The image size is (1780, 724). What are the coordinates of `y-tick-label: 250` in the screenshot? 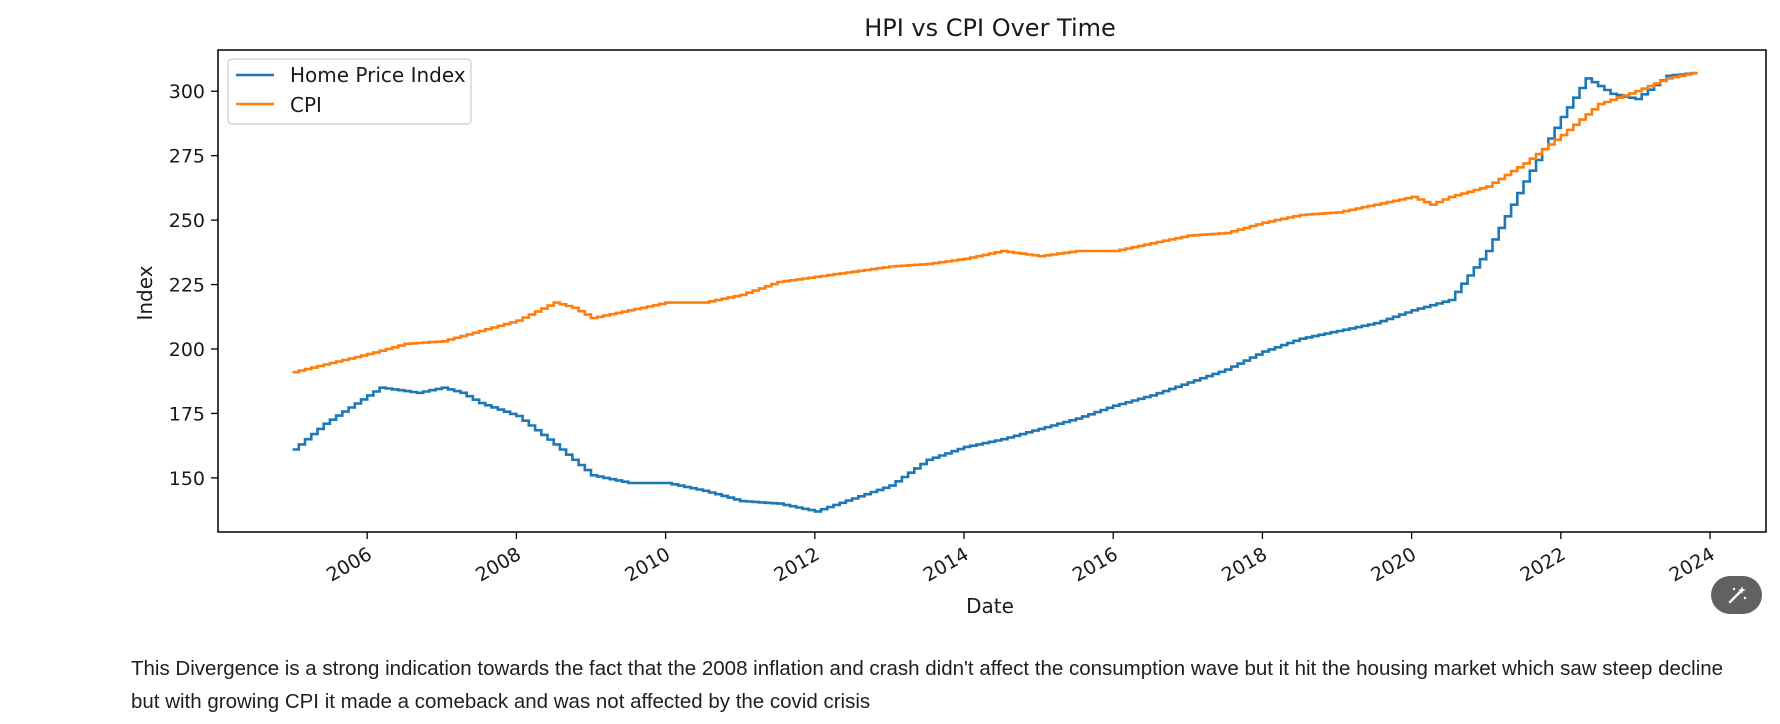 It's located at (187, 221).